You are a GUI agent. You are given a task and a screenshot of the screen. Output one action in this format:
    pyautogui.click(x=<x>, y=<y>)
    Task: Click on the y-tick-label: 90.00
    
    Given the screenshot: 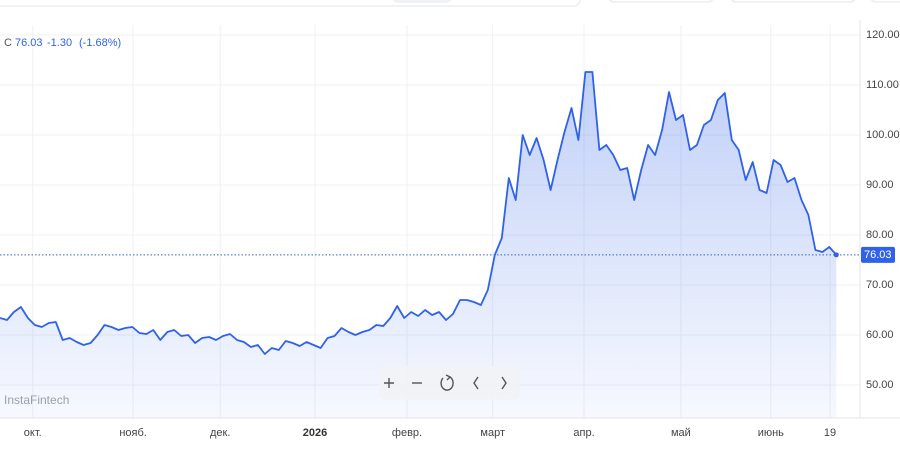 What is the action you would take?
    pyautogui.click(x=880, y=185)
    